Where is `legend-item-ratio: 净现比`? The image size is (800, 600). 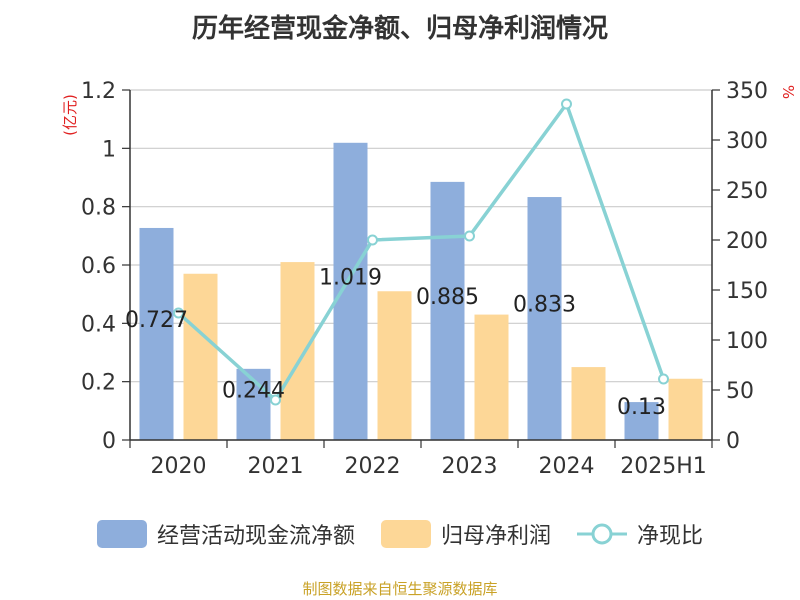
legend-item-ratio: 净现比 is located at coordinates (640, 534).